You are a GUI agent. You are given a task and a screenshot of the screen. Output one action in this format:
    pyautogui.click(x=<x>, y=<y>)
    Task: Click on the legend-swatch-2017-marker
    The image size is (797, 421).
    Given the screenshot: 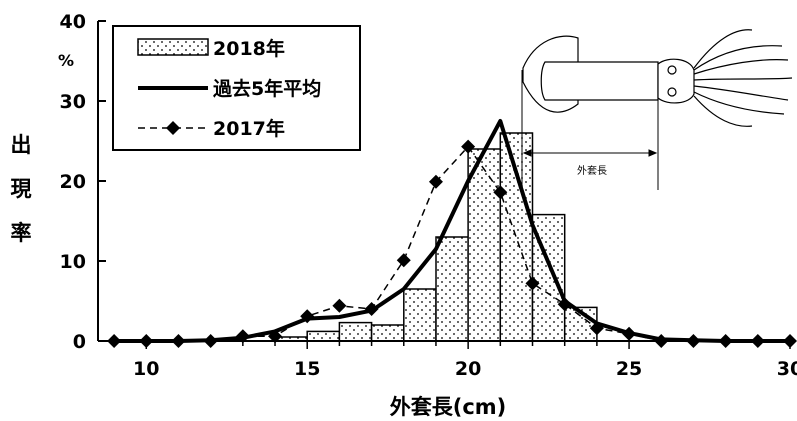 What is the action you would take?
    pyautogui.click(x=173, y=128)
    